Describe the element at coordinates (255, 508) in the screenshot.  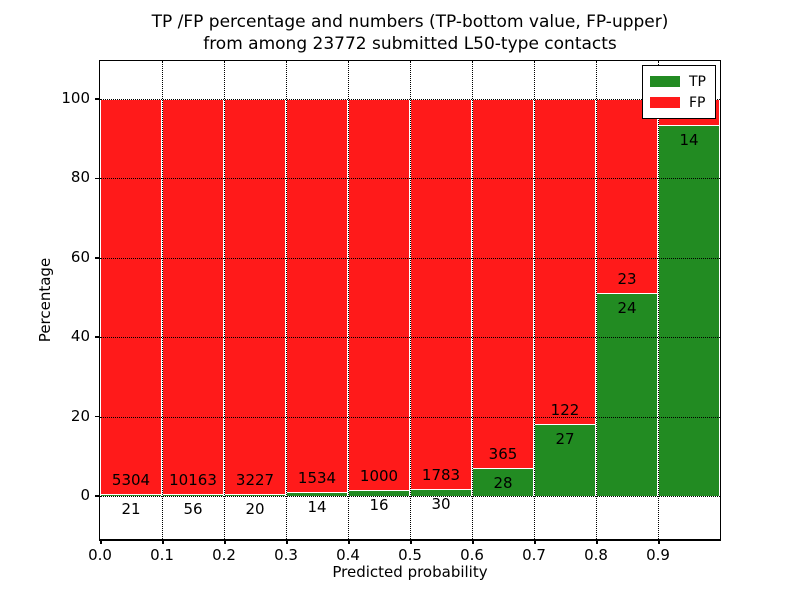
I see `tp-count-label: 20` at that location.